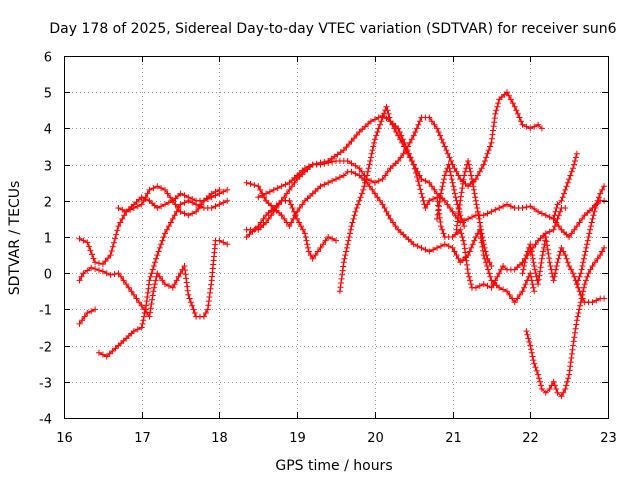  I want to click on y-tick-label: 1, so click(48, 239).